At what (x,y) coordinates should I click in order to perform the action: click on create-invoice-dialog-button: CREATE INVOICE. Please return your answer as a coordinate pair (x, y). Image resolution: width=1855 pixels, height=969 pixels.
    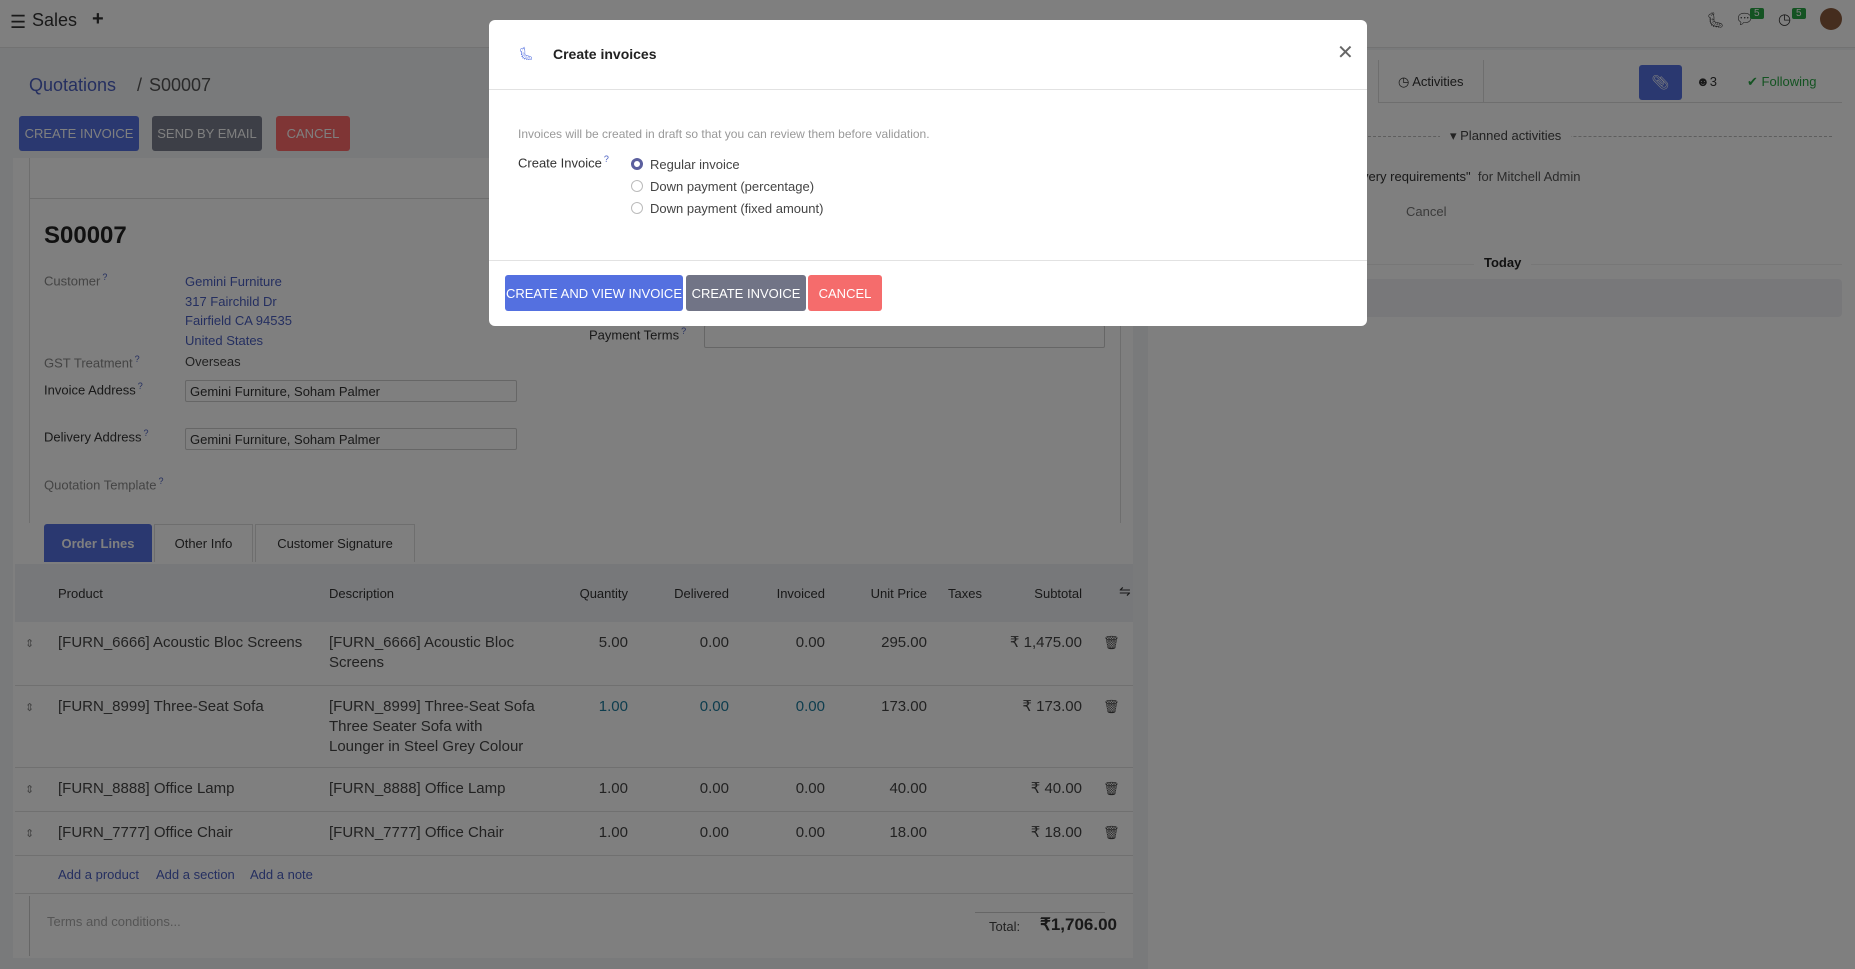
    Looking at the image, I should click on (746, 293).